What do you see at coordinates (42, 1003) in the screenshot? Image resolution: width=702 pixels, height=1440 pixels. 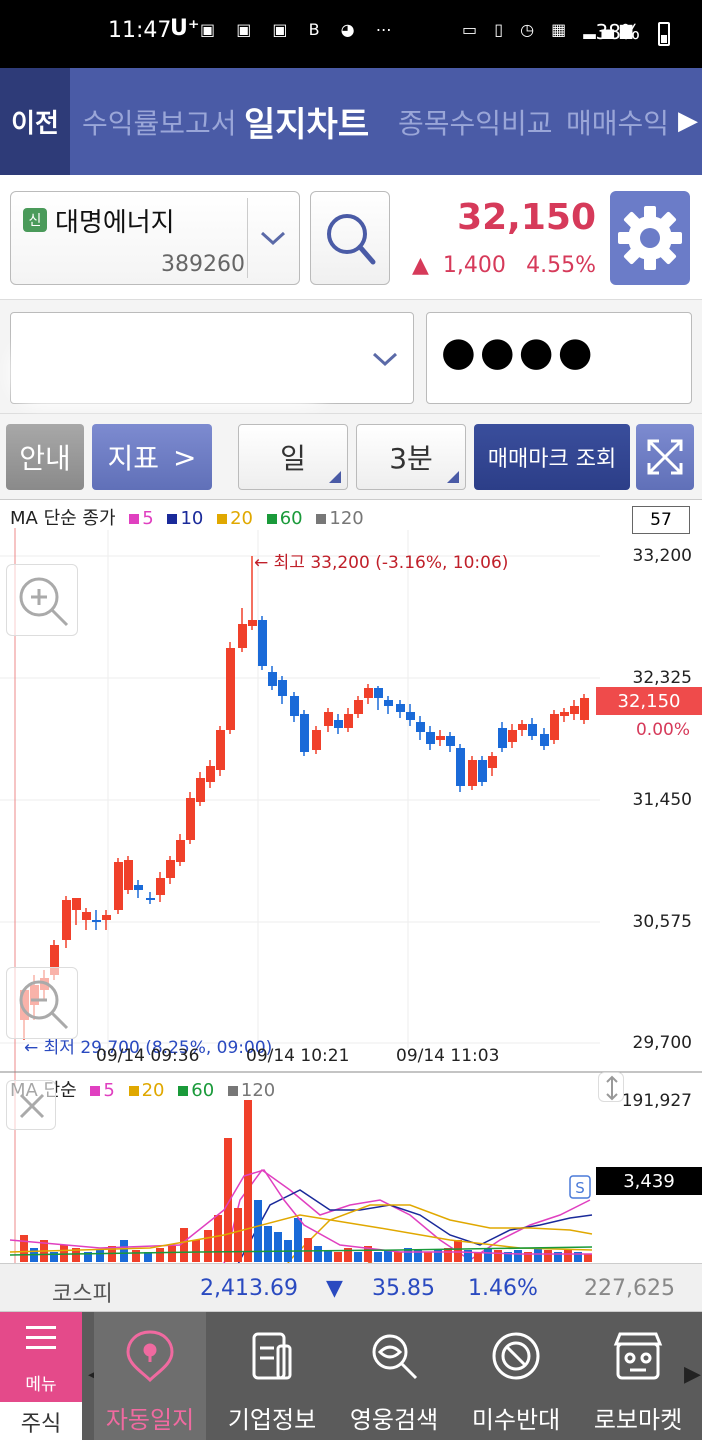 I see `zoom-out-button` at bounding box center [42, 1003].